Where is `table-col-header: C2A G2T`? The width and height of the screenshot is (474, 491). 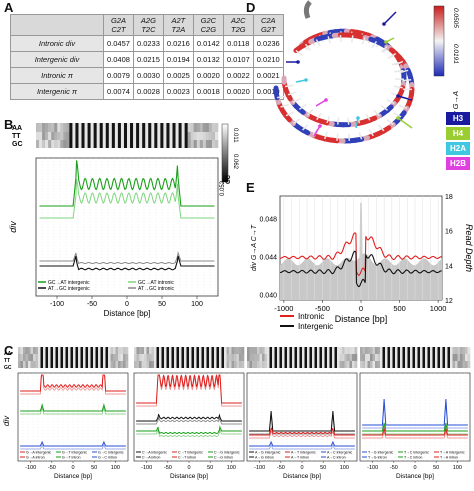
table-col-header: C2A G2T is located at coordinates (268, 25).